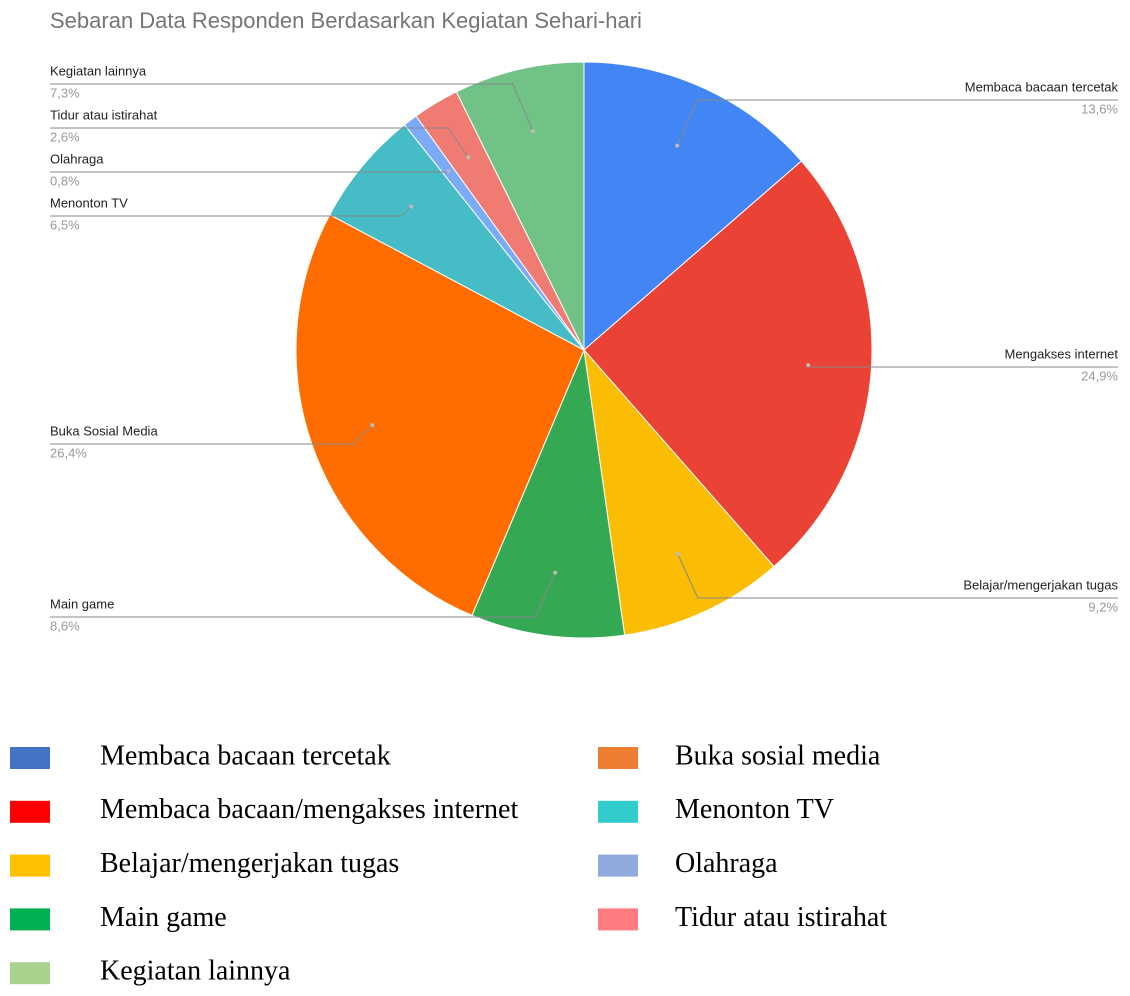 This screenshot has height=996, width=1130. I want to click on slice-value: 2,6%, so click(65, 136).